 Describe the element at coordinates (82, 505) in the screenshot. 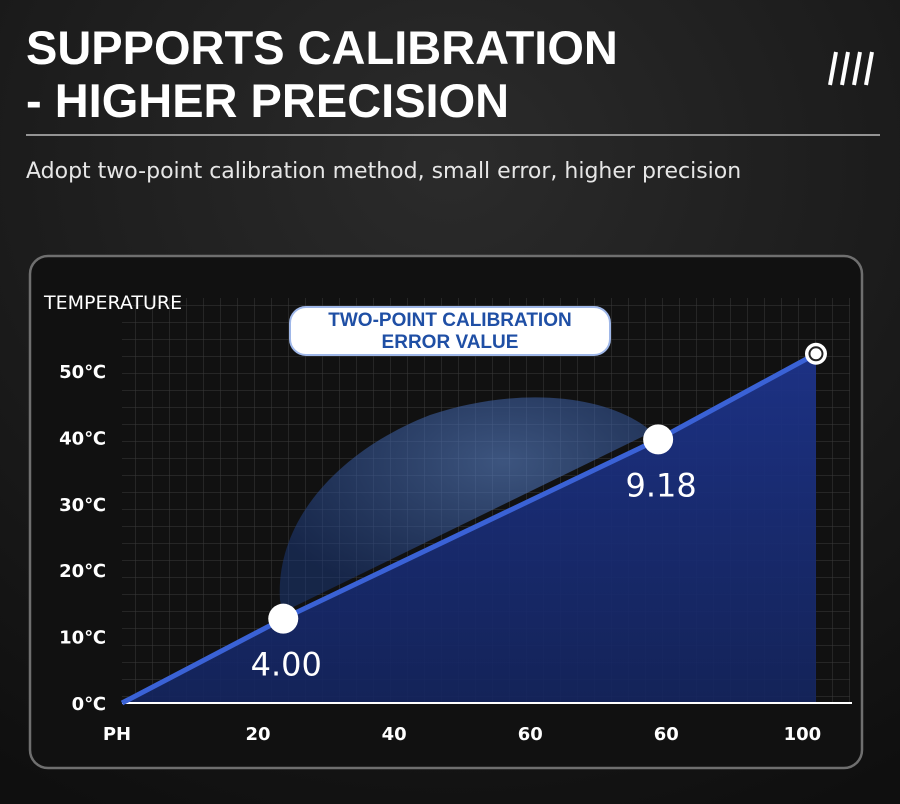

I see `y-tick-label: 30℃` at that location.